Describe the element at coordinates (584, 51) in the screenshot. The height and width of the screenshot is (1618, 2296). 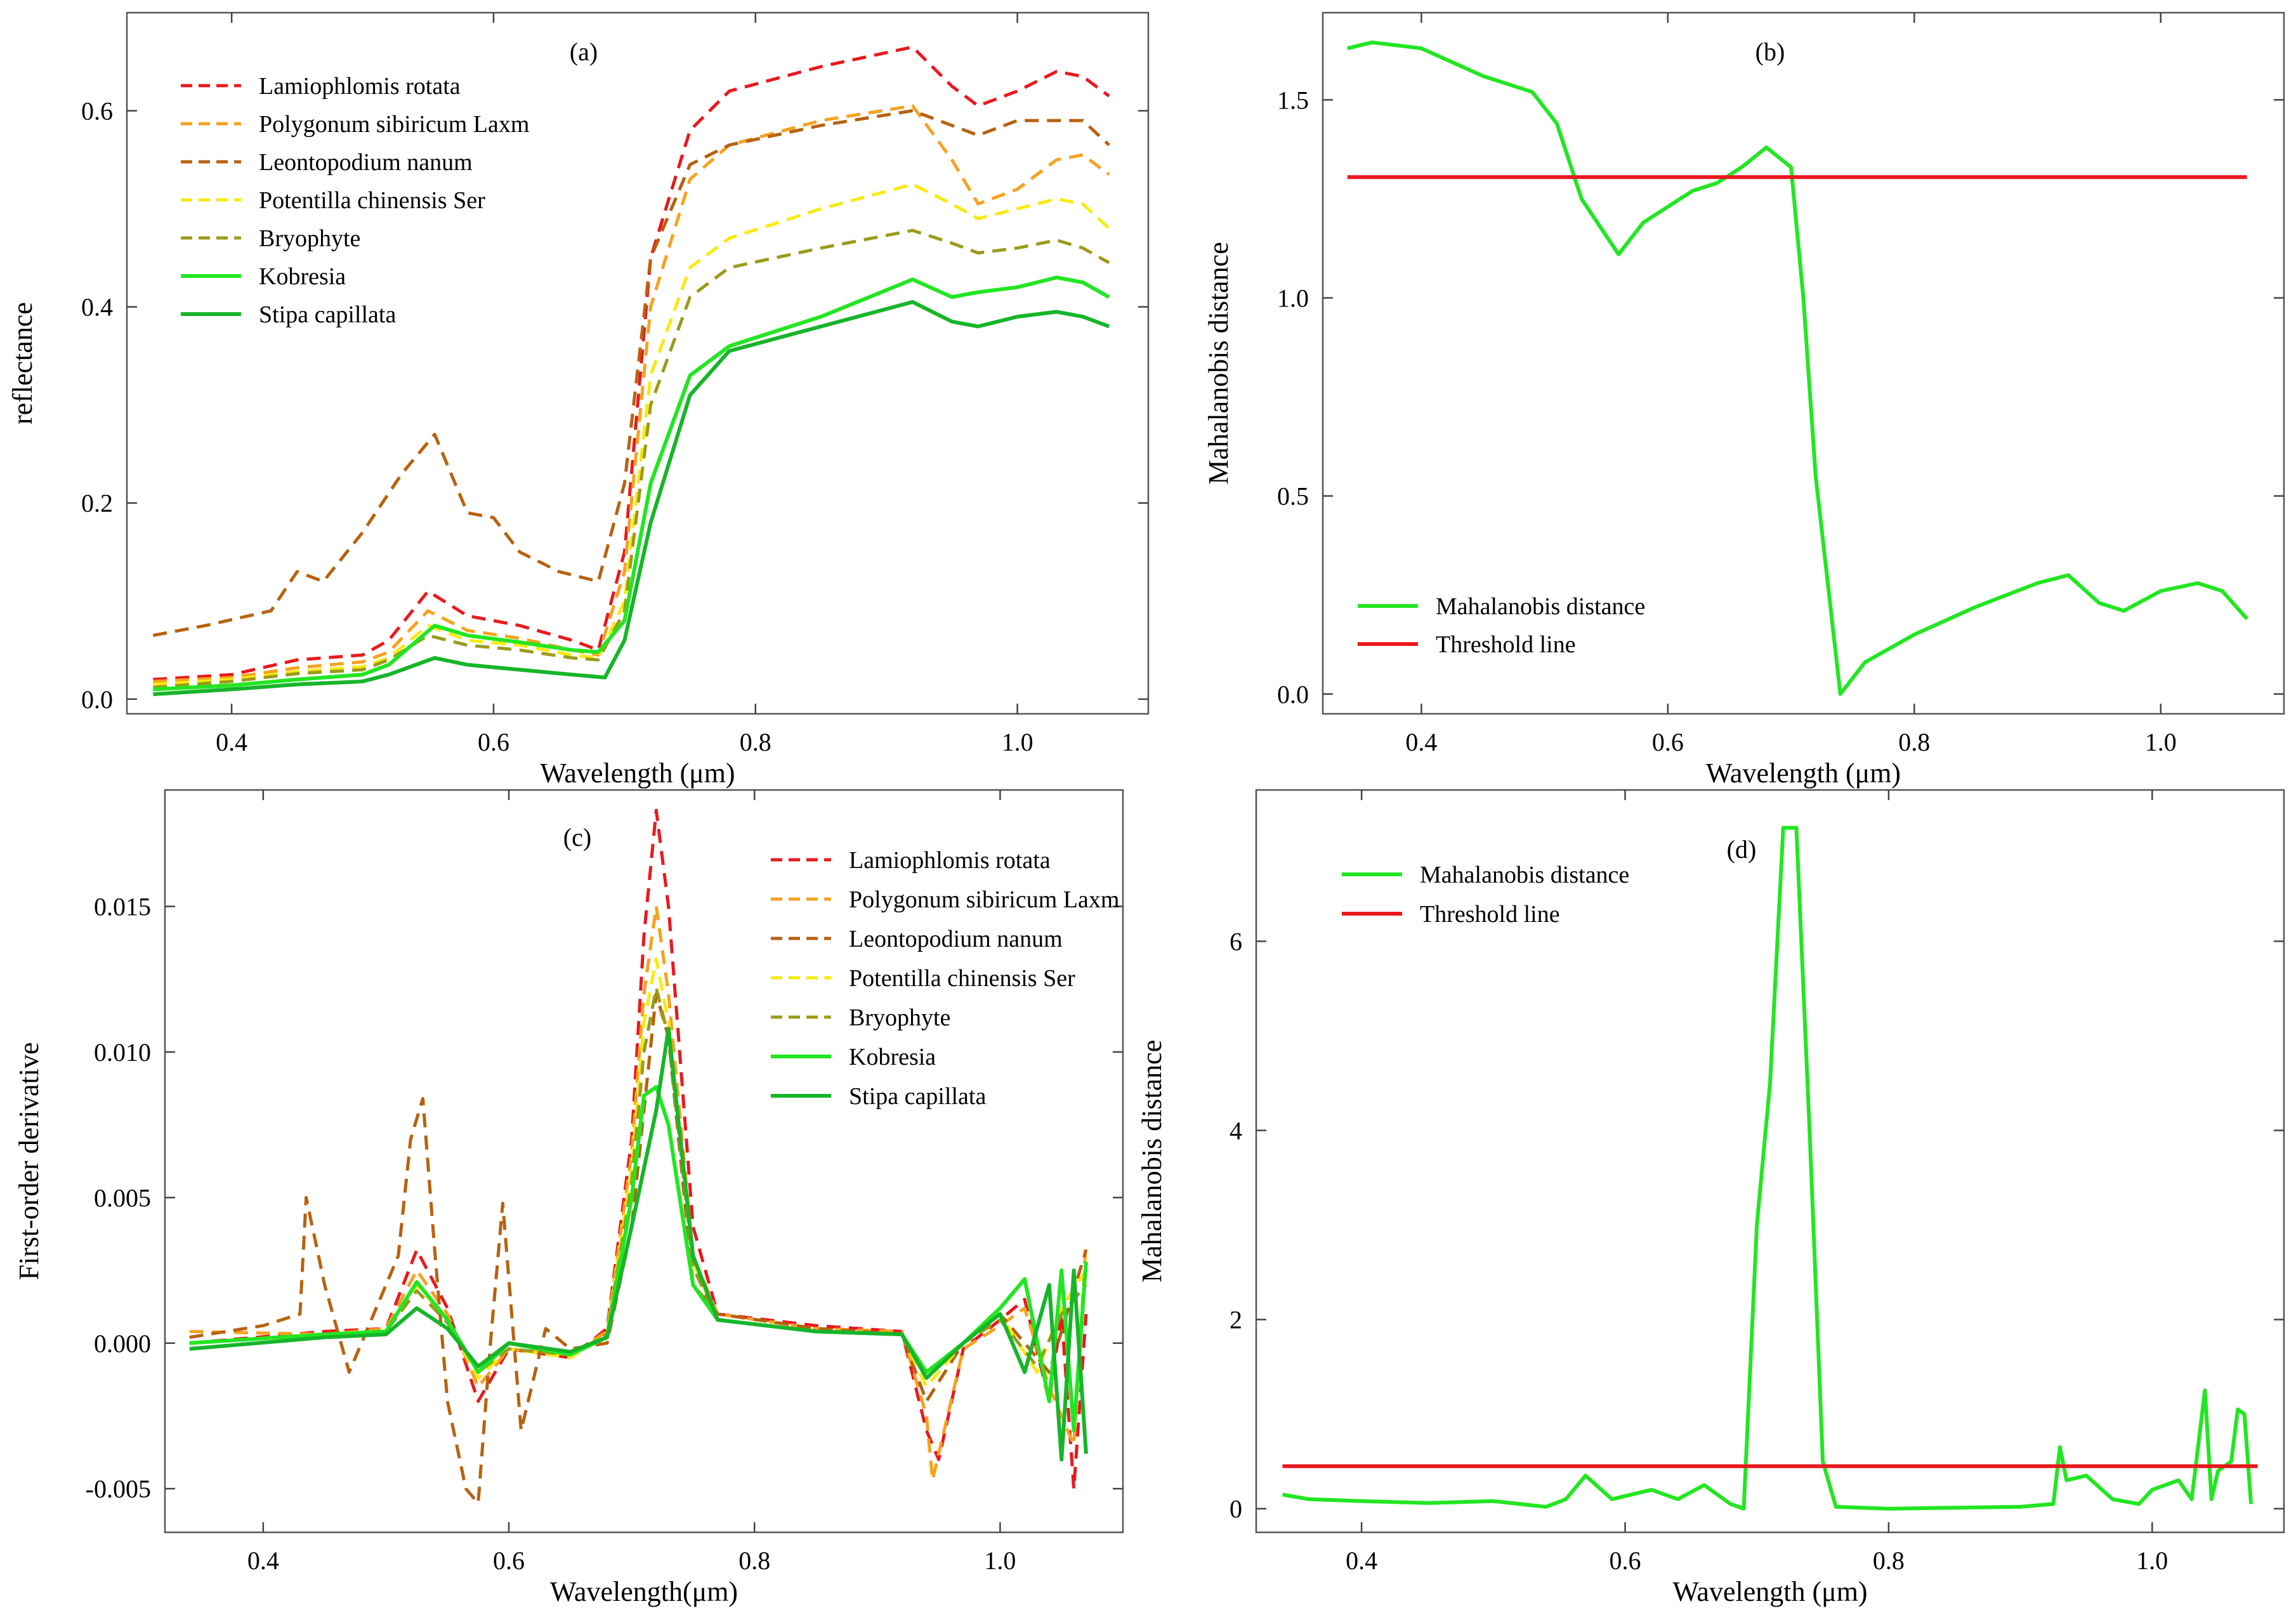
I see `panel-label: (a)` at that location.